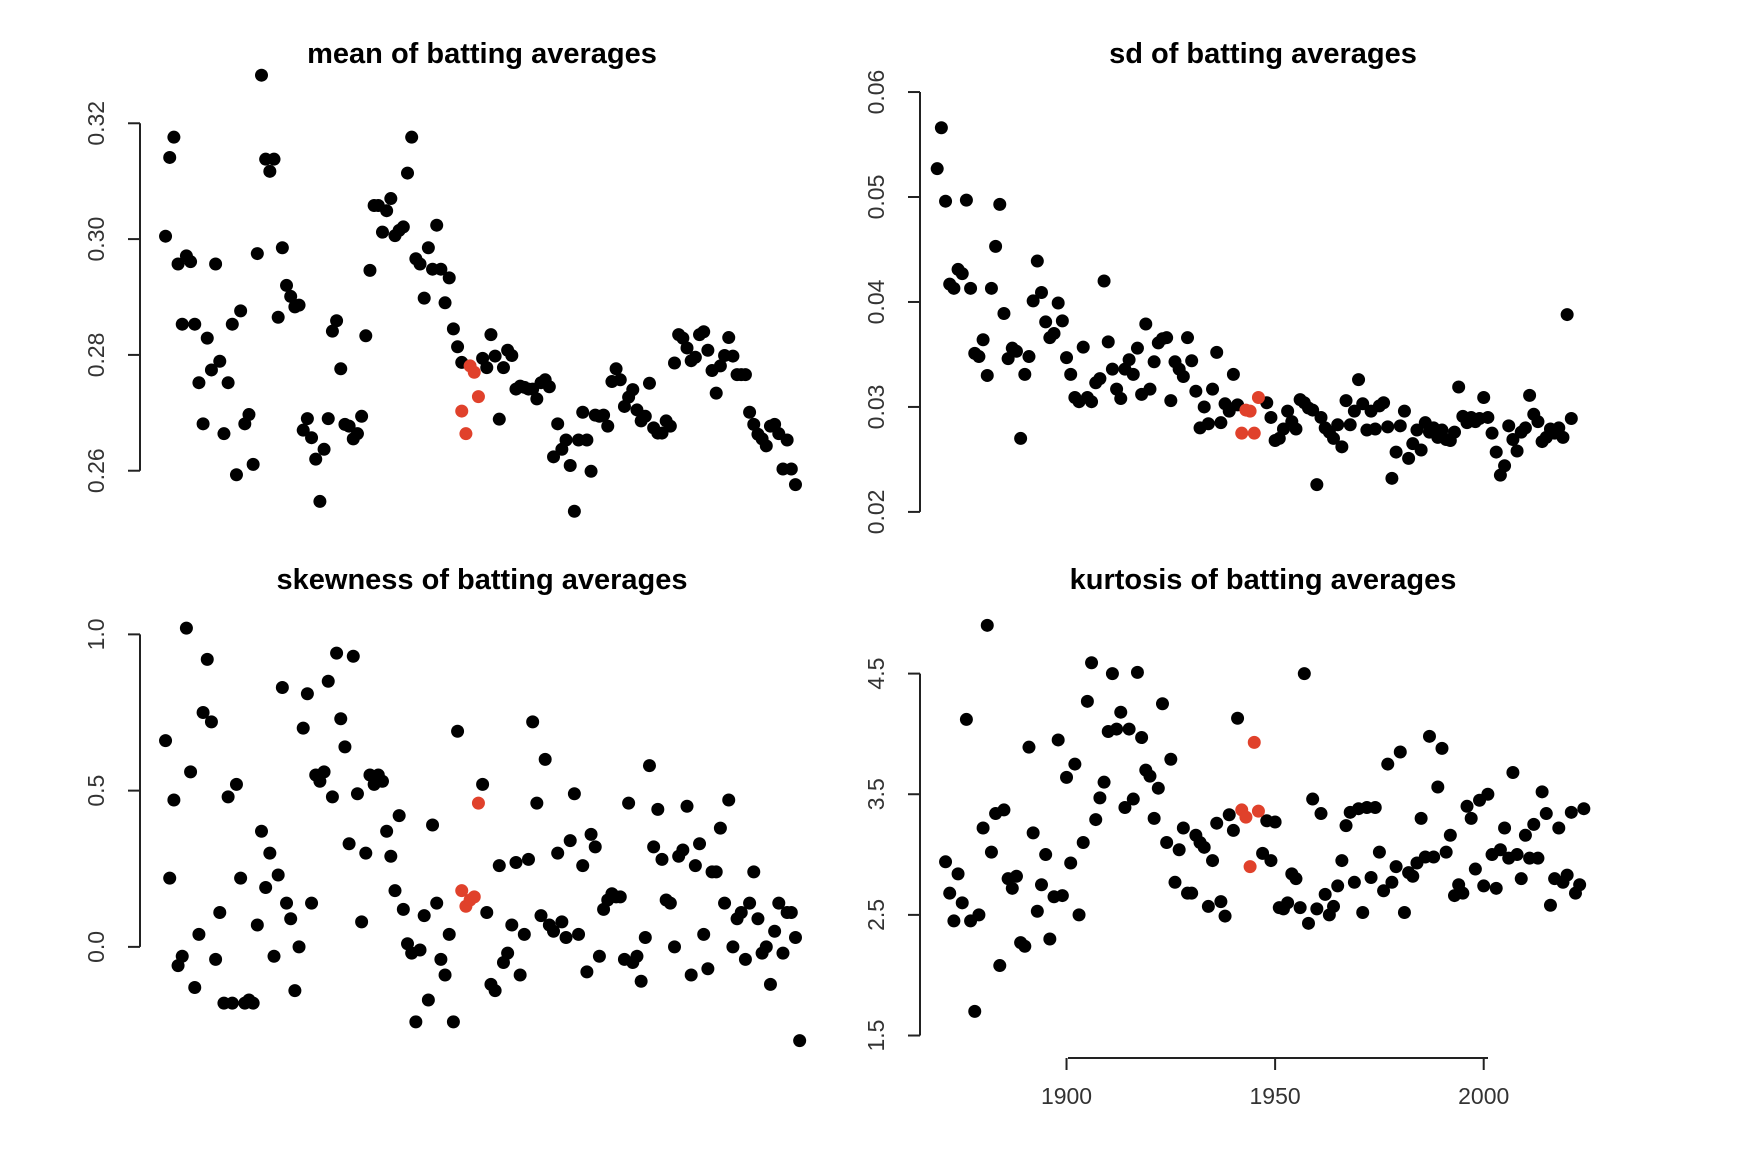 Image resolution: width=1742 pixels, height=1172 pixels. What do you see at coordinates (96, 634) in the screenshot?
I see `y-tick-label: 1.0` at bounding box center [96, 634].